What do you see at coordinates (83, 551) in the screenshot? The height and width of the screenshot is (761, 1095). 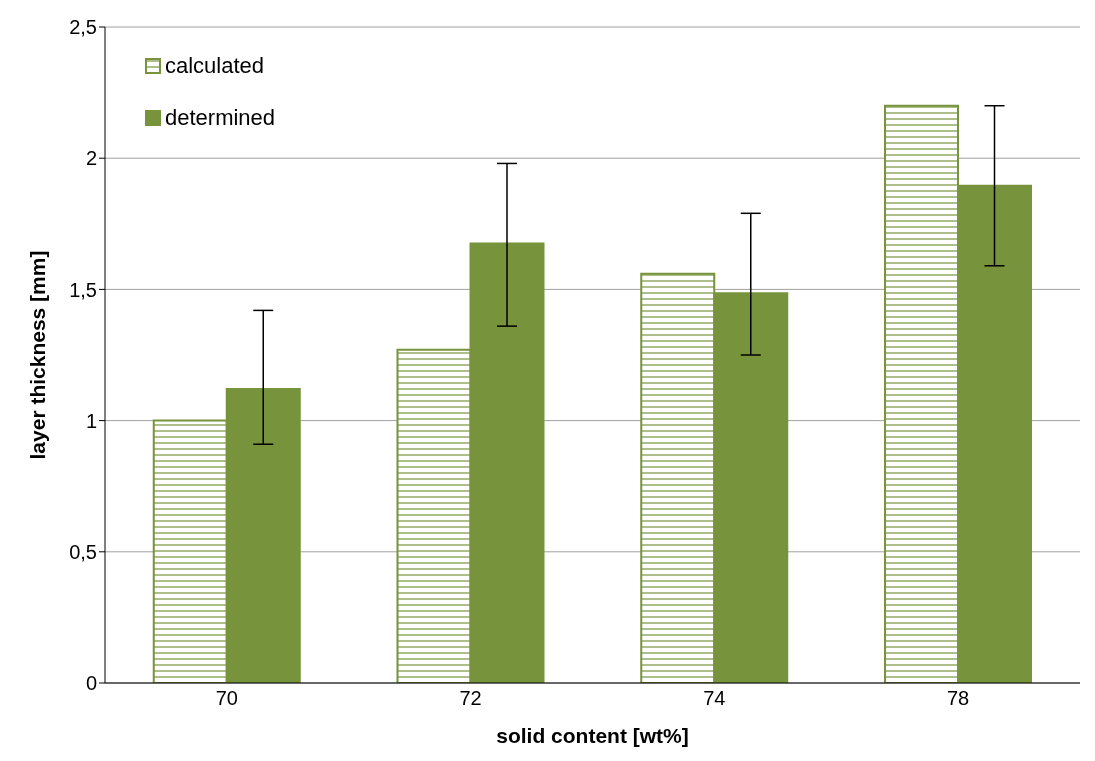 I see `y-tick-label: 0,5` at bounding box center [83, 551].